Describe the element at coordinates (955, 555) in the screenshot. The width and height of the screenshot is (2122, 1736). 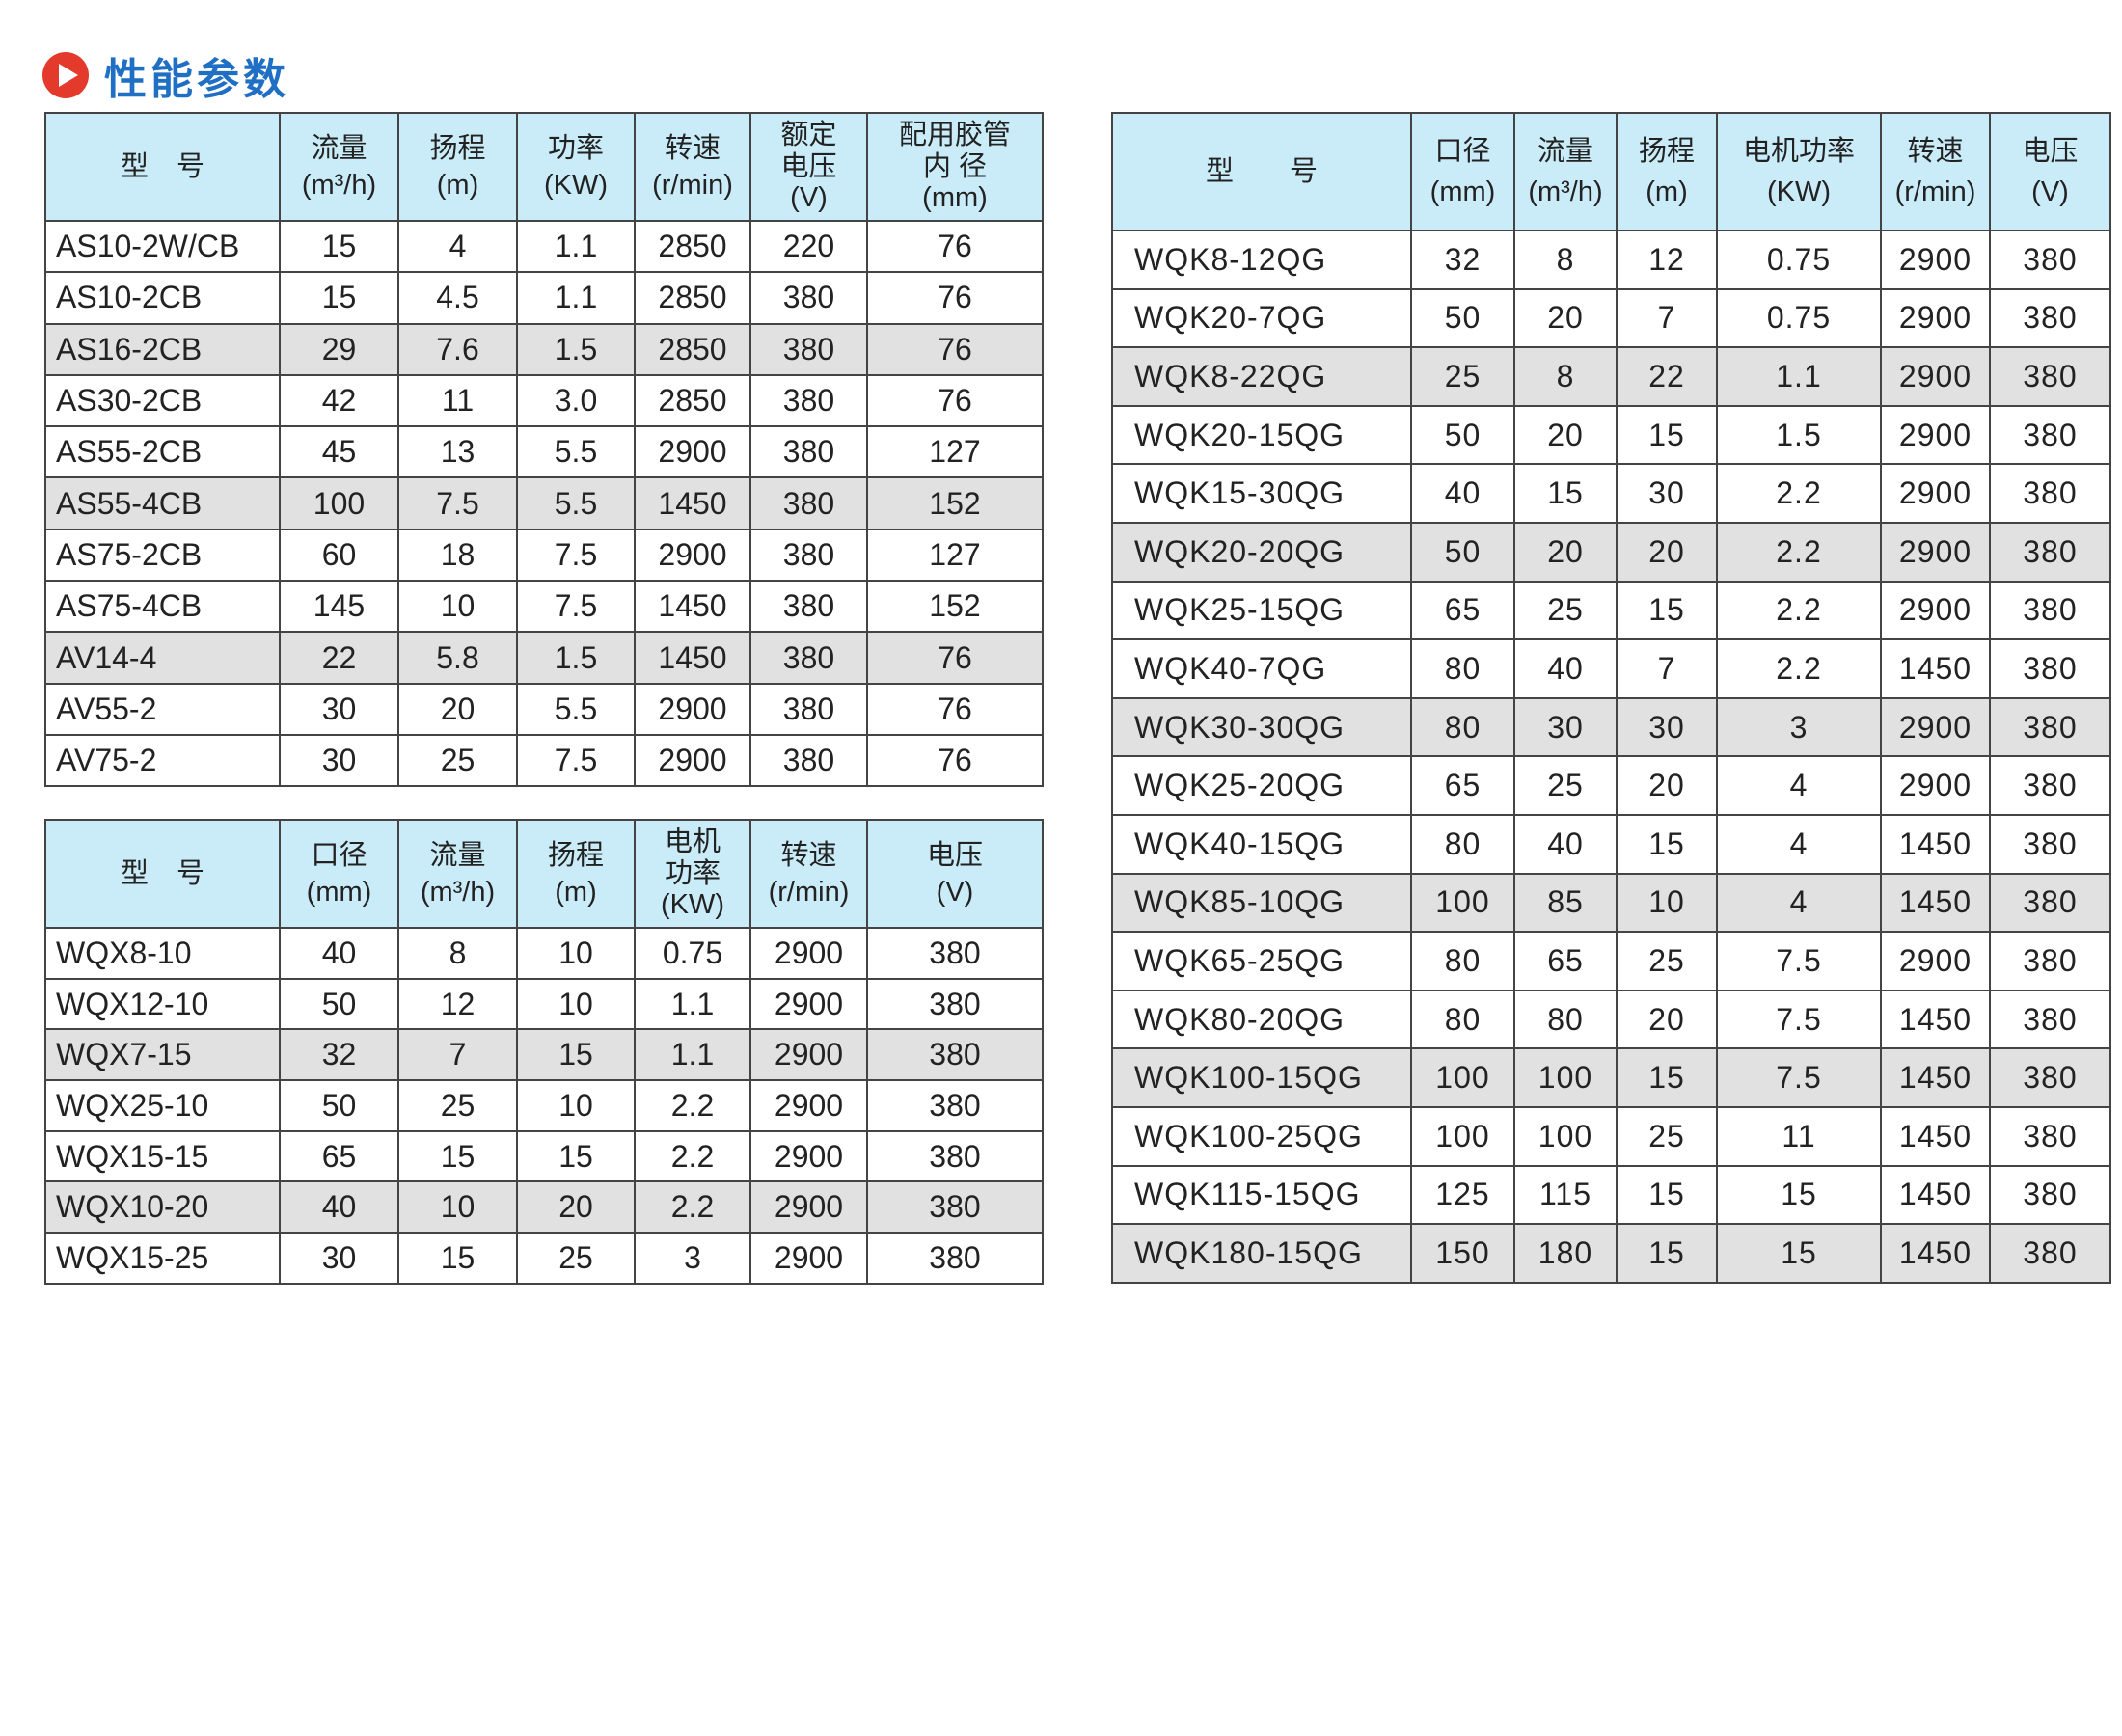
I see `value-cell: 127` at that location.